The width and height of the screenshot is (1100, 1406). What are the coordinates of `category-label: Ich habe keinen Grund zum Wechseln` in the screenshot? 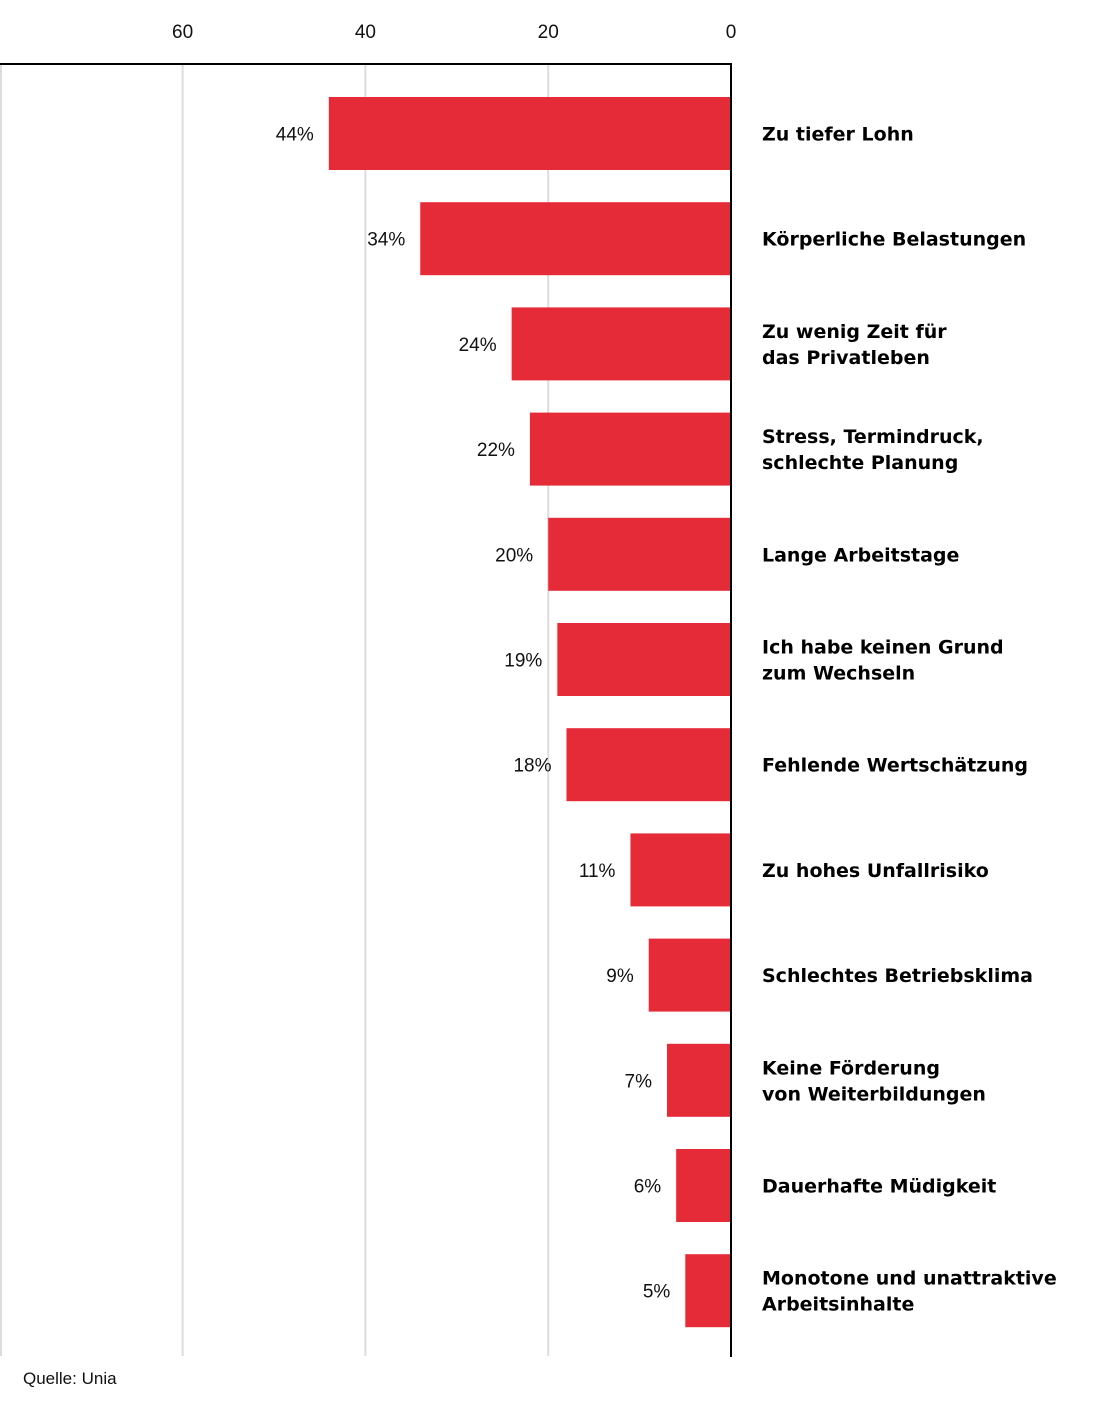 It's located at (883, 661).